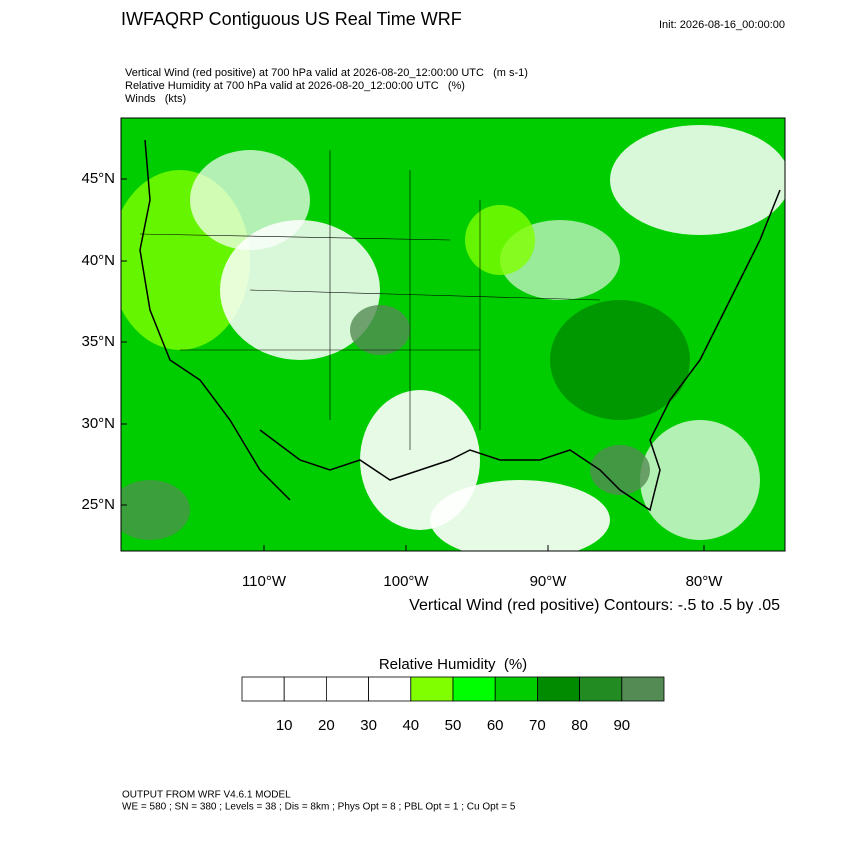 The width and height of the screenshot is (850, 850). I want to click on lon-label: 100°W, so click(406, 581).